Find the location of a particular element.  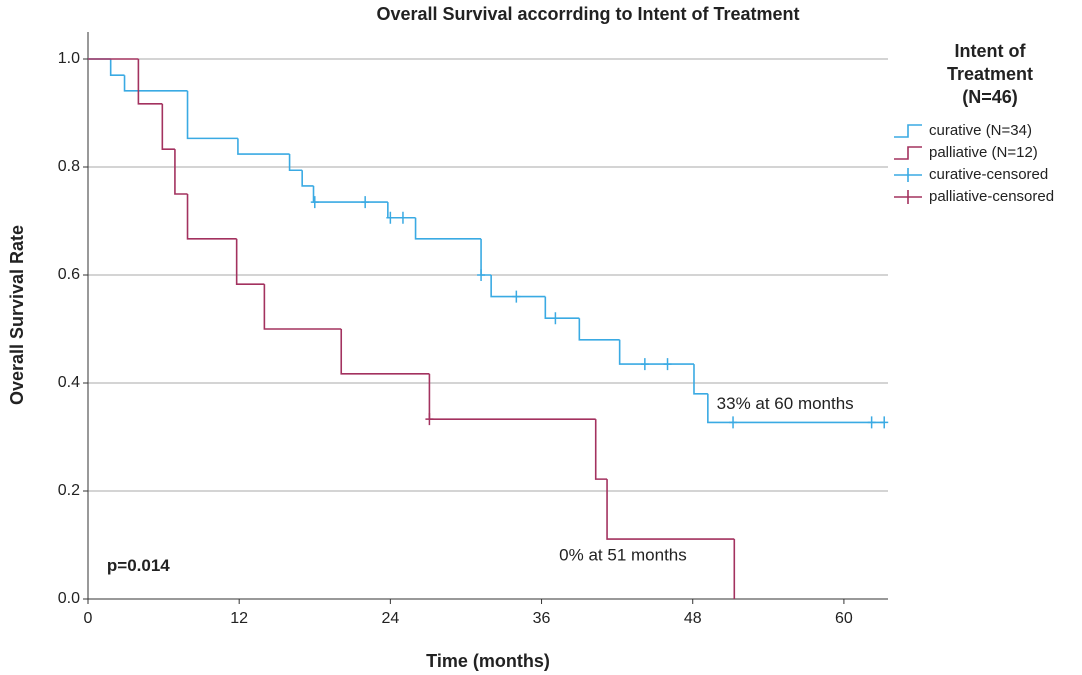

legend-label: palliative (N=12) is located at coordinates (983, 152).